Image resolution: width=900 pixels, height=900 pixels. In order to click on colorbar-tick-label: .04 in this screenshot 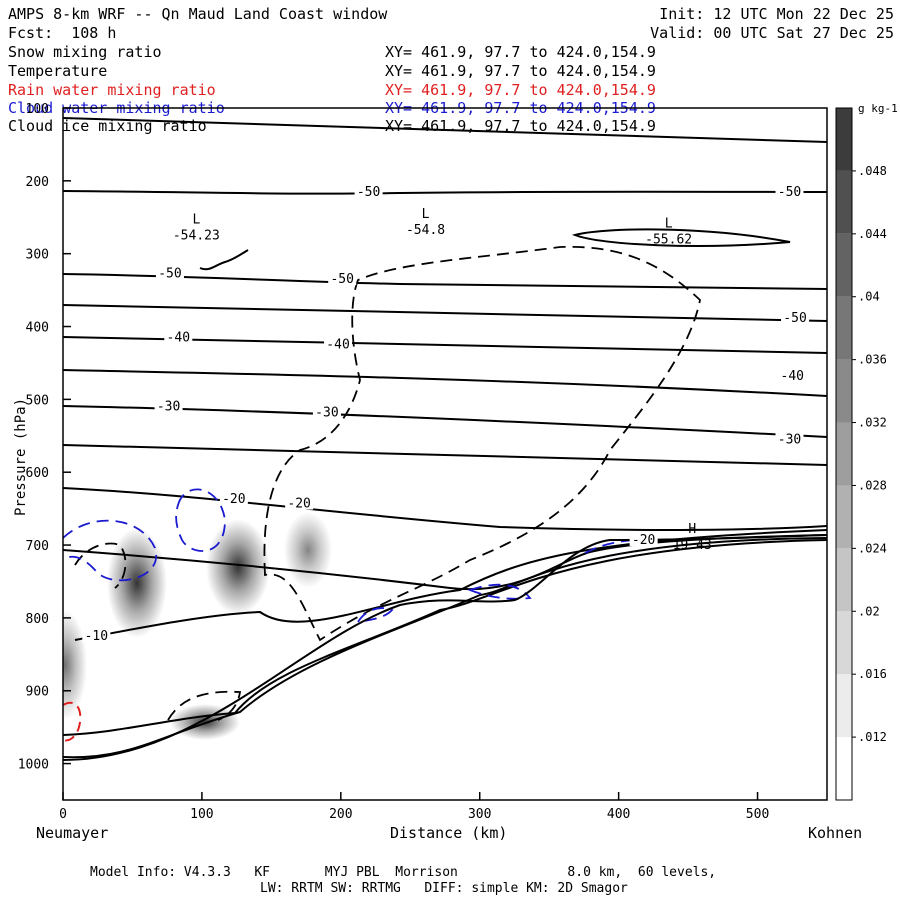, I will do `click(869, 297)`.